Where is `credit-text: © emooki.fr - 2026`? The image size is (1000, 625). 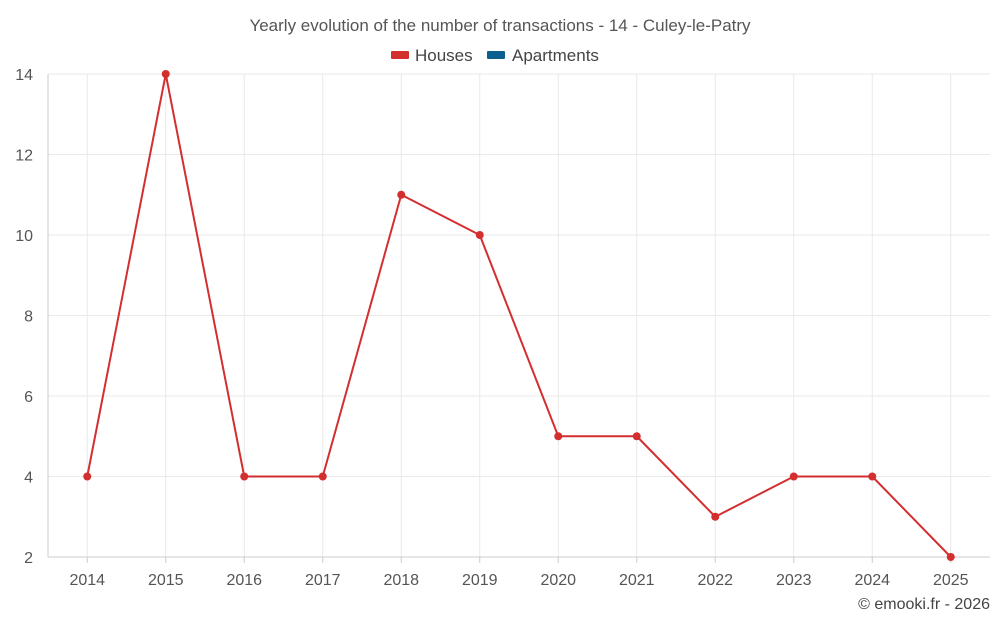
credit-text: © emooki.fr - 2026 is located at coordinates (924, 604).